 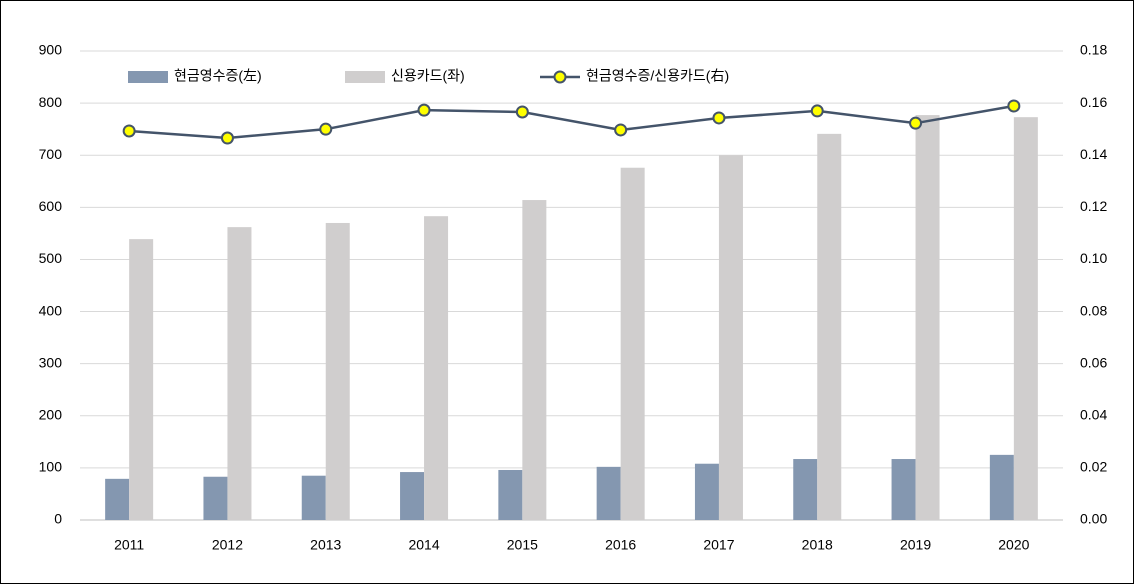 What do you see at coordinates (218, 76) in the screenshot?
I see `legend-label: 현금영수증(左)` at bounding box center [218, 76].